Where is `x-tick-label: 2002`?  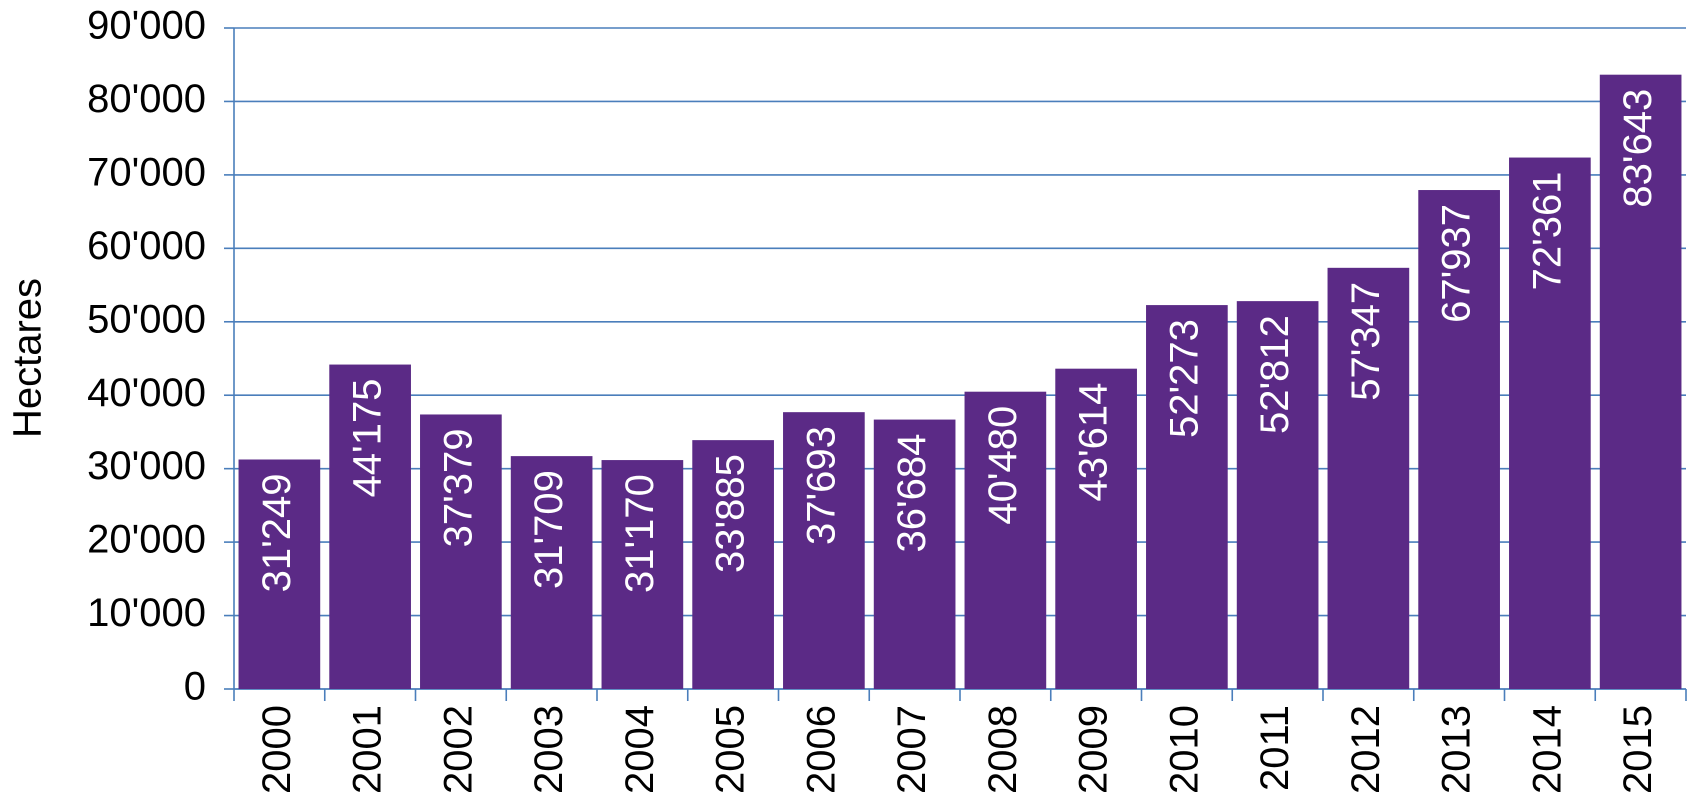 x-tick-label: 2002 is located at coordinates (458, 749).